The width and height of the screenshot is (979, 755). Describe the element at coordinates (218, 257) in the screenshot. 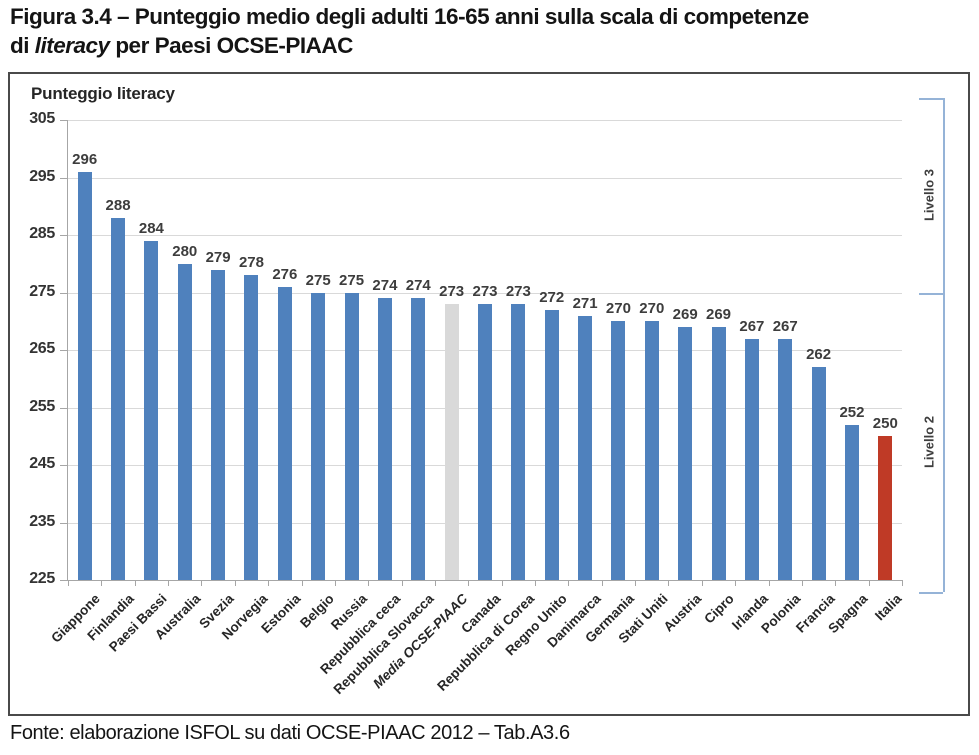

I see `bar-value-label: 279` at that location.